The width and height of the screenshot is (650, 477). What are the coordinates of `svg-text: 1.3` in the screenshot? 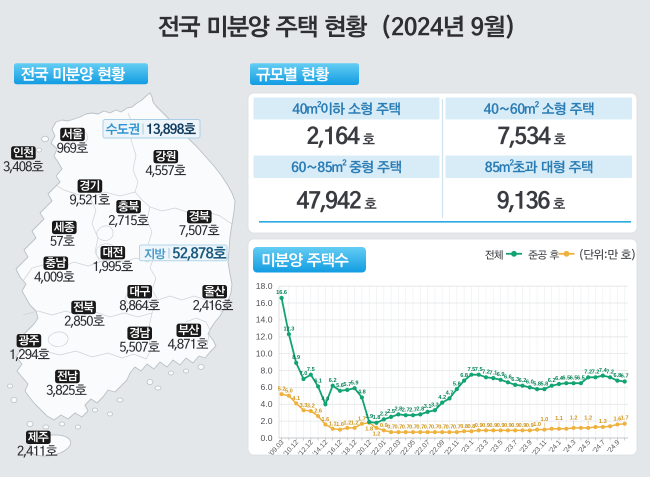 It's located at (603, 422).